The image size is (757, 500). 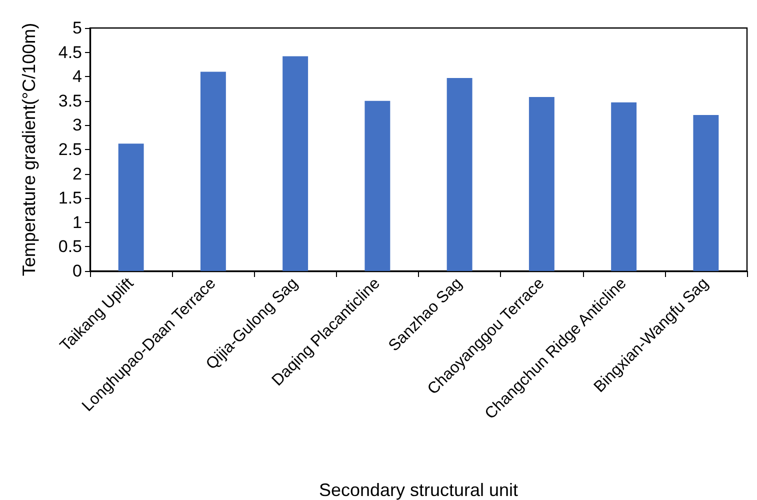 I want to click on x-axis-title: Secondary structural unit, so click(x=418, y=490).